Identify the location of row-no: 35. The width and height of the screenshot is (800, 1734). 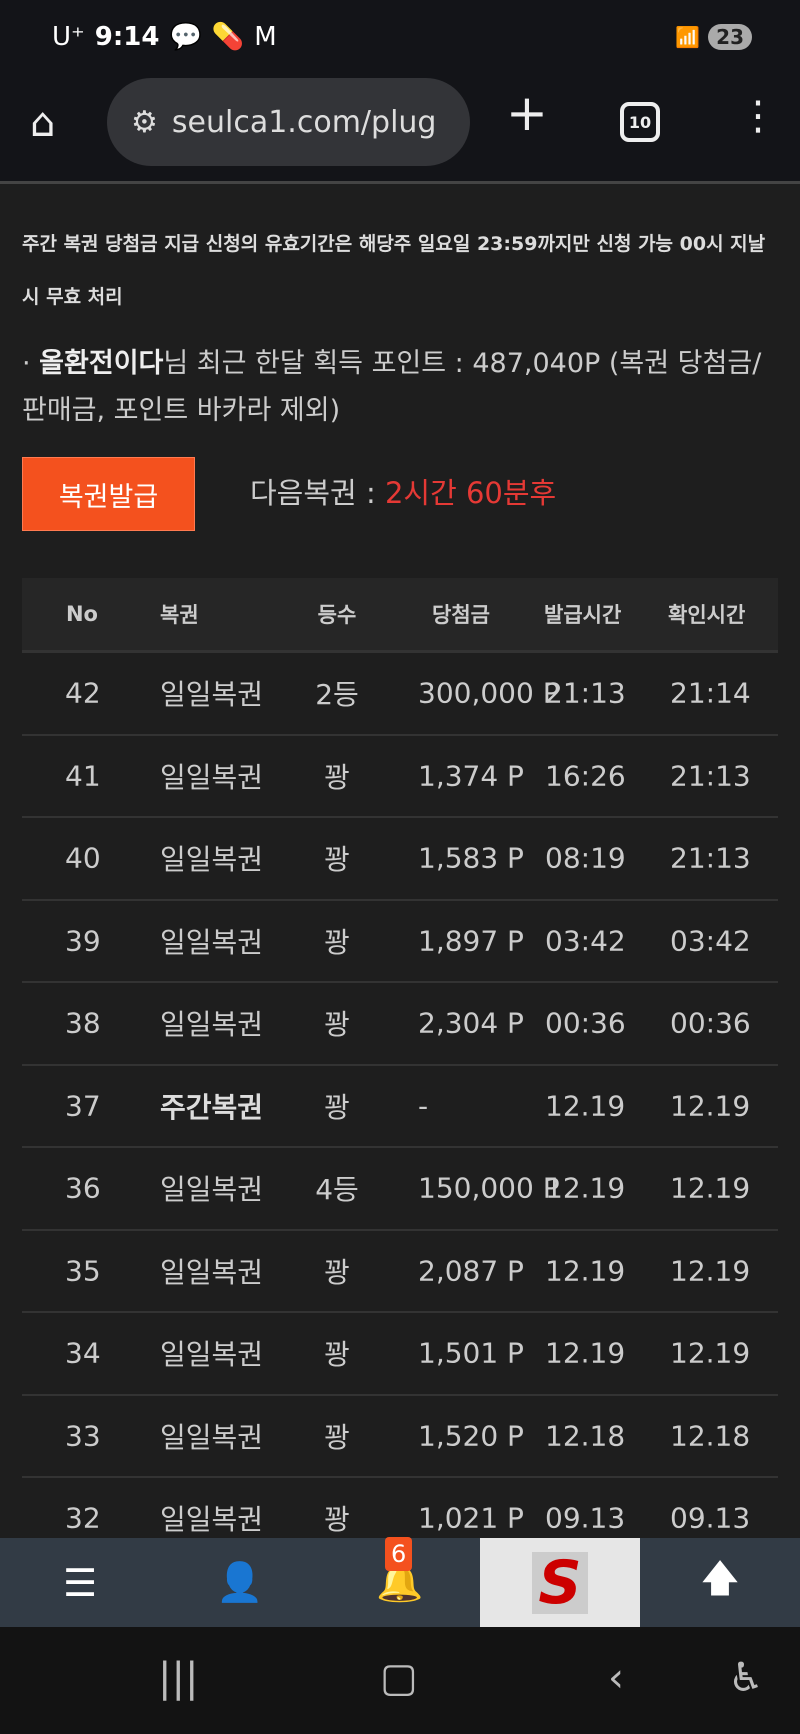
(83, 1271).